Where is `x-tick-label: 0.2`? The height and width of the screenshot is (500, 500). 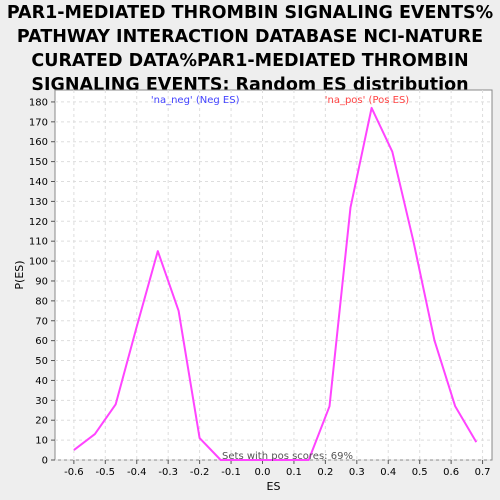 x-tick-label: 0.2 is located at coordinates (325, 472).